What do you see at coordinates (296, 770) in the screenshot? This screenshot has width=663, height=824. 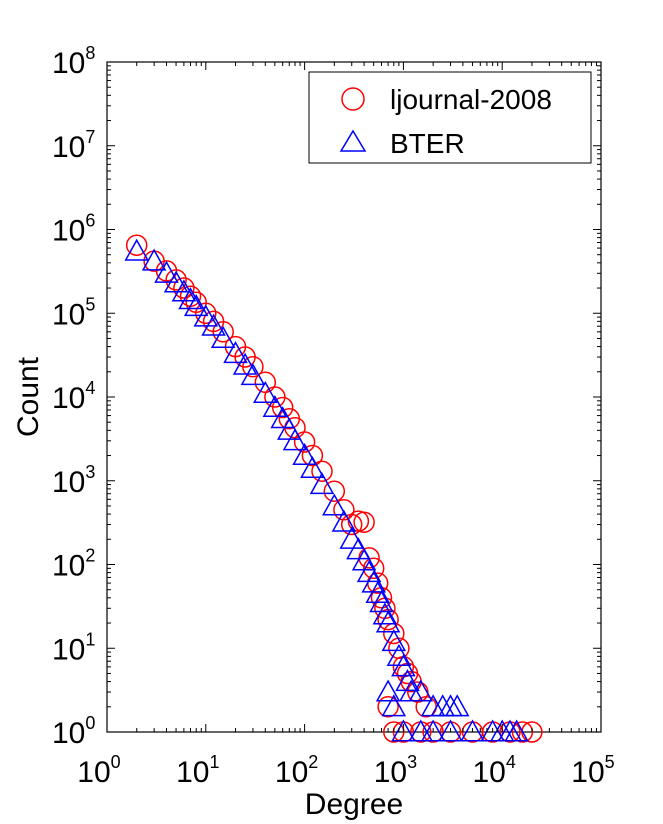 I see `x-tick-label-2: 10²` at bounding box center [296, 770].